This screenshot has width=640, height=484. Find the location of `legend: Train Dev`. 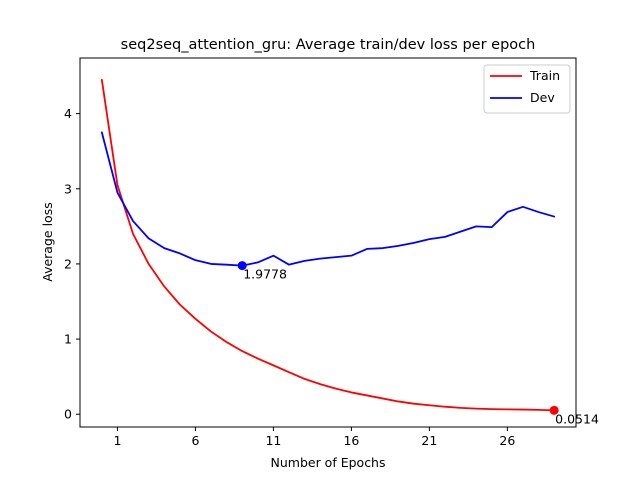

legend: Train Dev is located at coordinates (527, 89).